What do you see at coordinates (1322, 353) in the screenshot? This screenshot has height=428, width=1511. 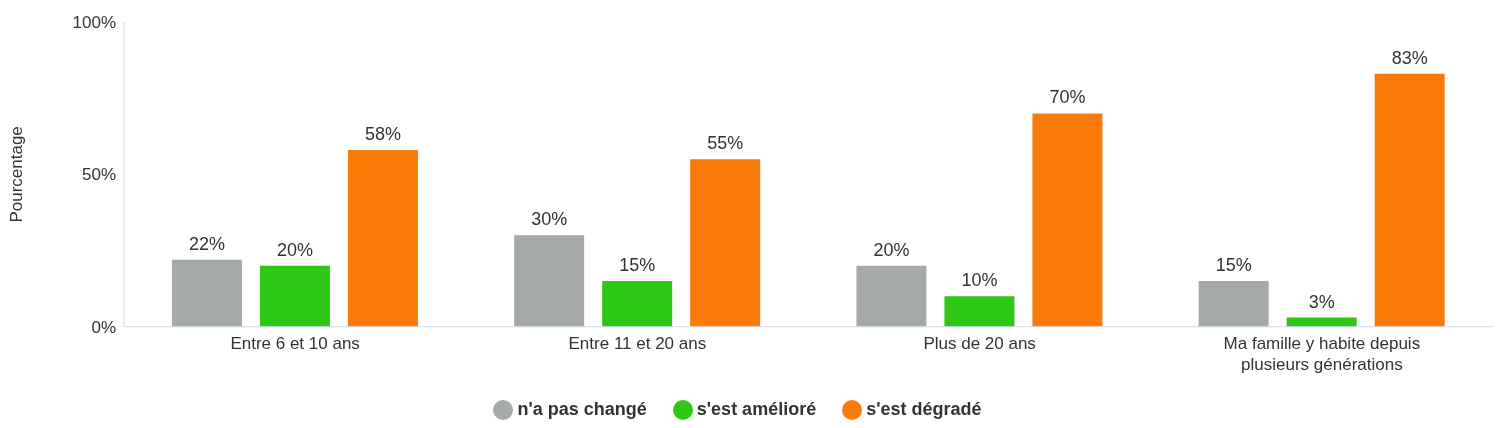 I see `x-tick-label: Ma famille y habite depuis plusieurs générations` at bounding box center [1322, 353].